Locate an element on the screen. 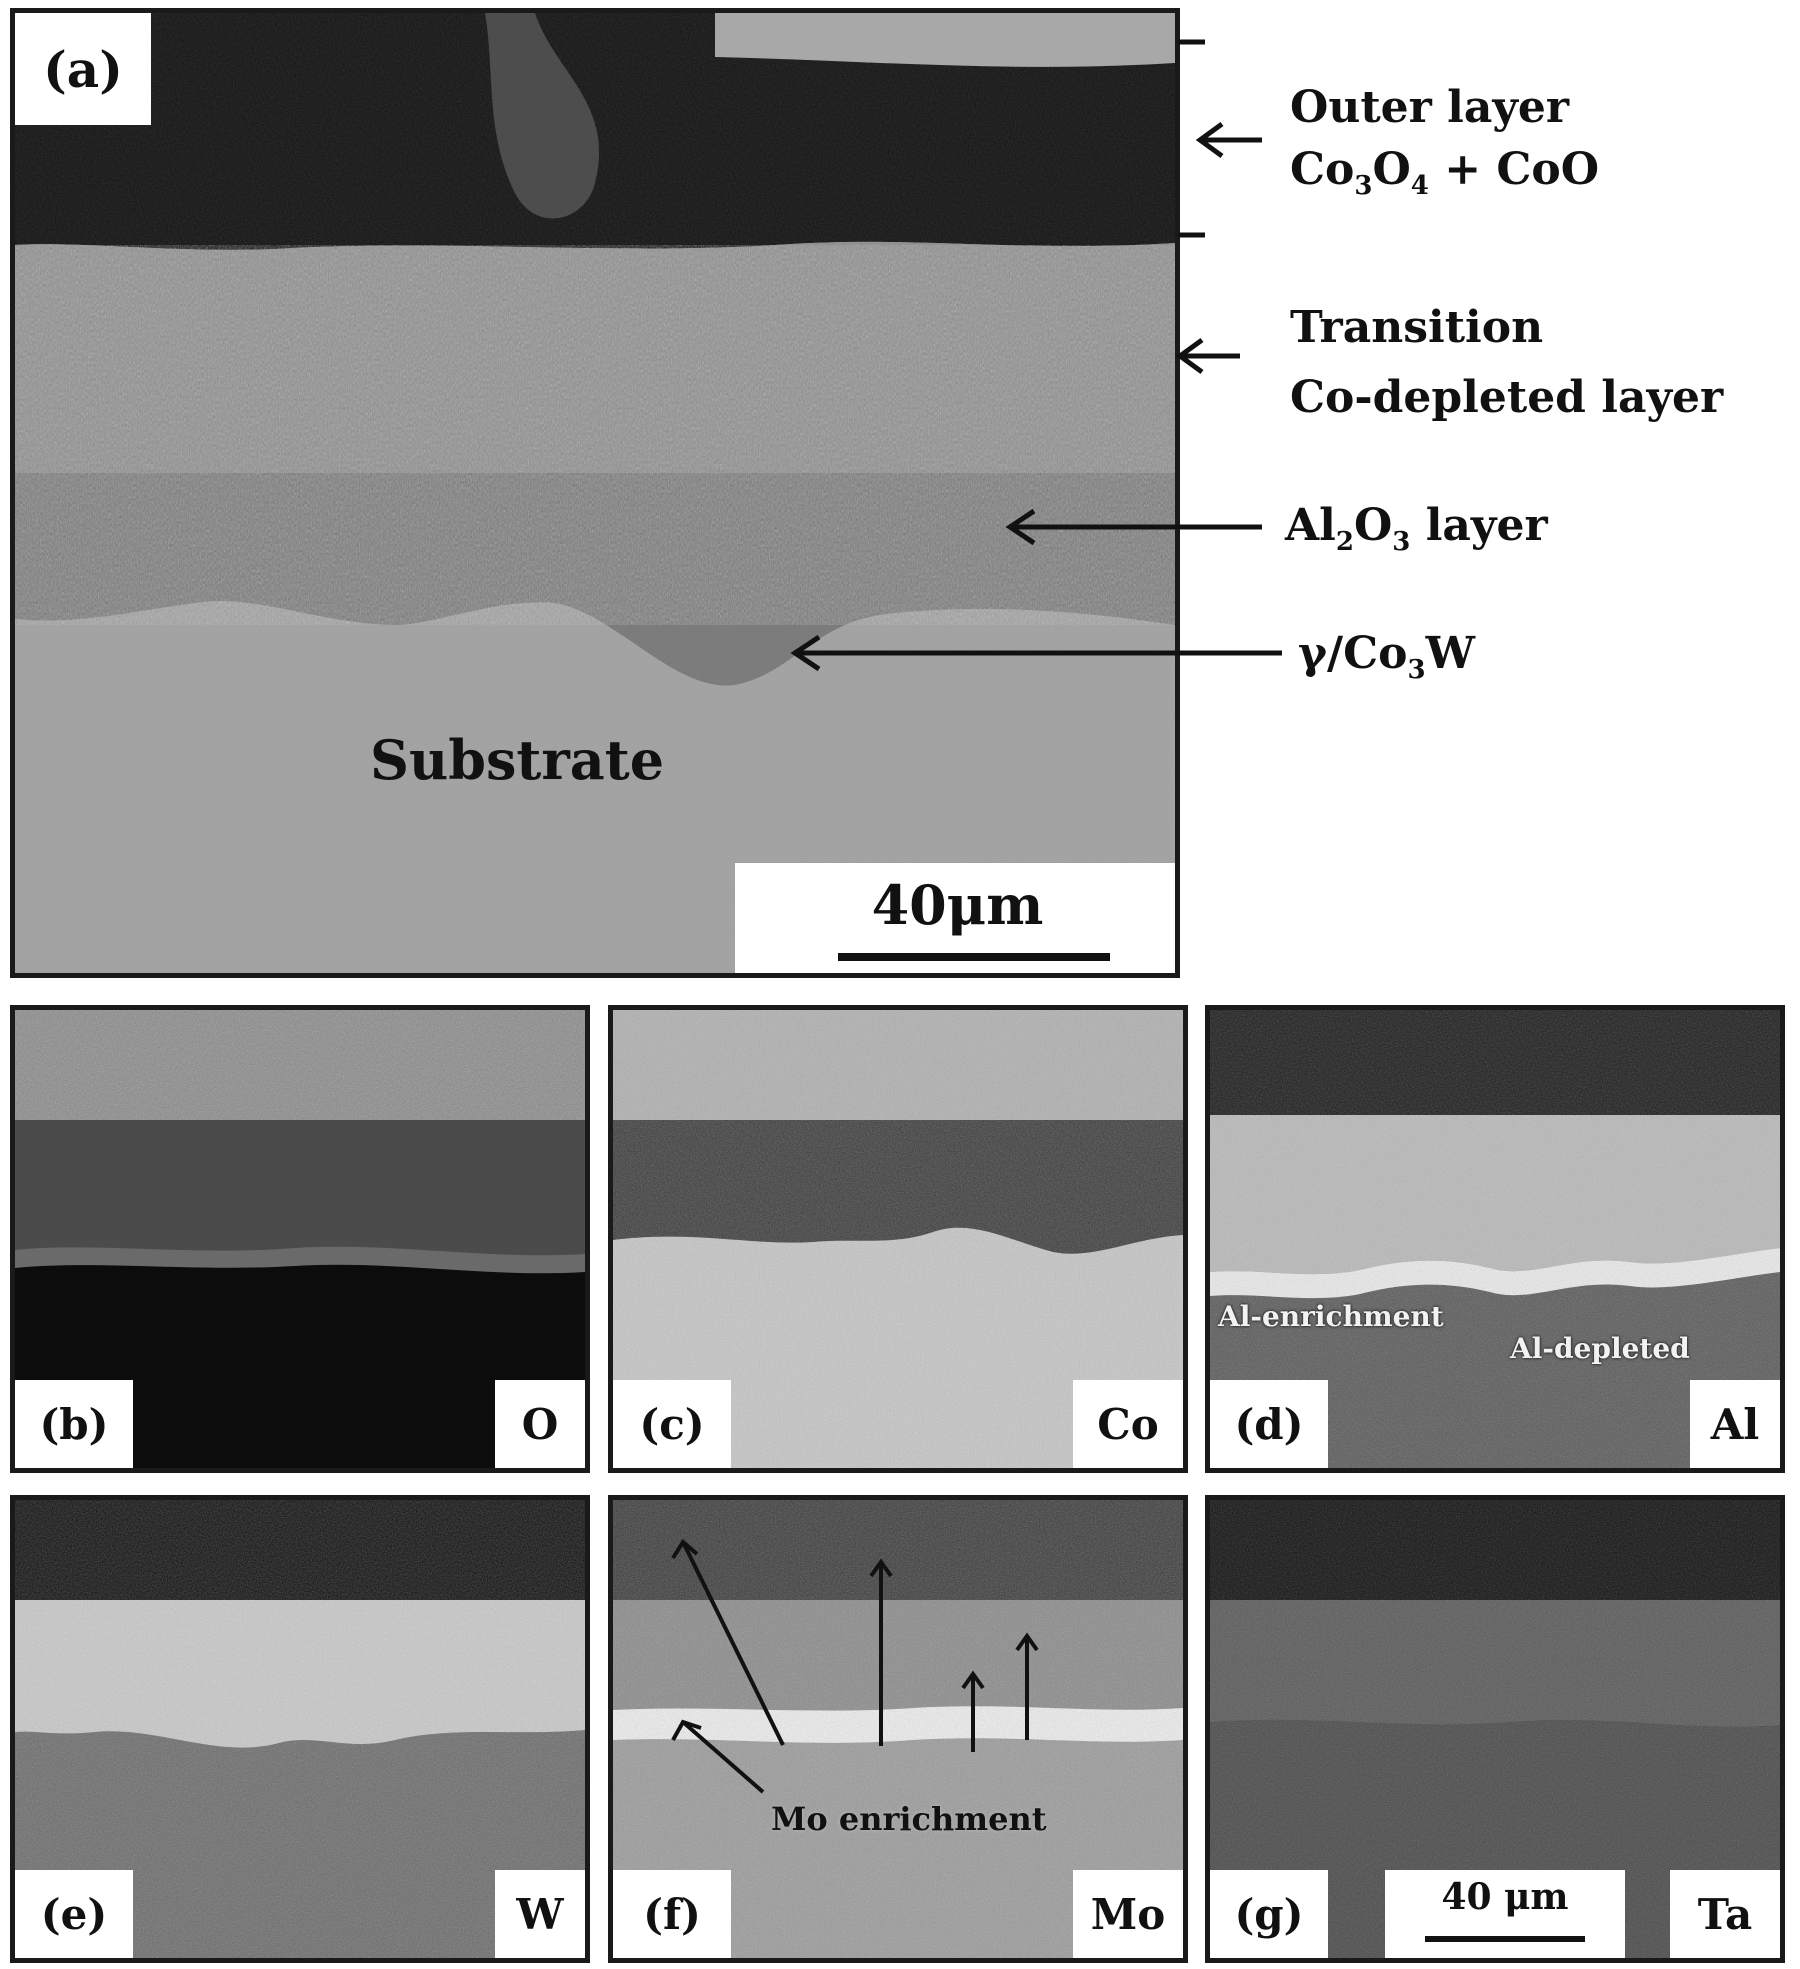  panel-b-label: (b) is located at coordinates (74, 1424).